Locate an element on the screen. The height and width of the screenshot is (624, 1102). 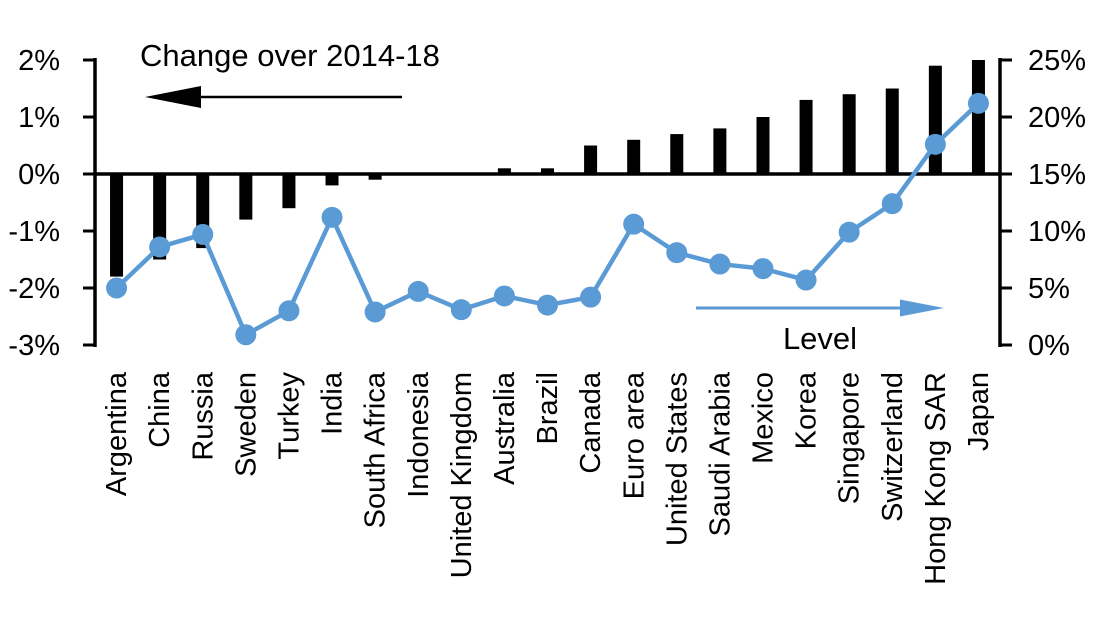
right-tick-label: 5% is located at coordinates (1049, 289).